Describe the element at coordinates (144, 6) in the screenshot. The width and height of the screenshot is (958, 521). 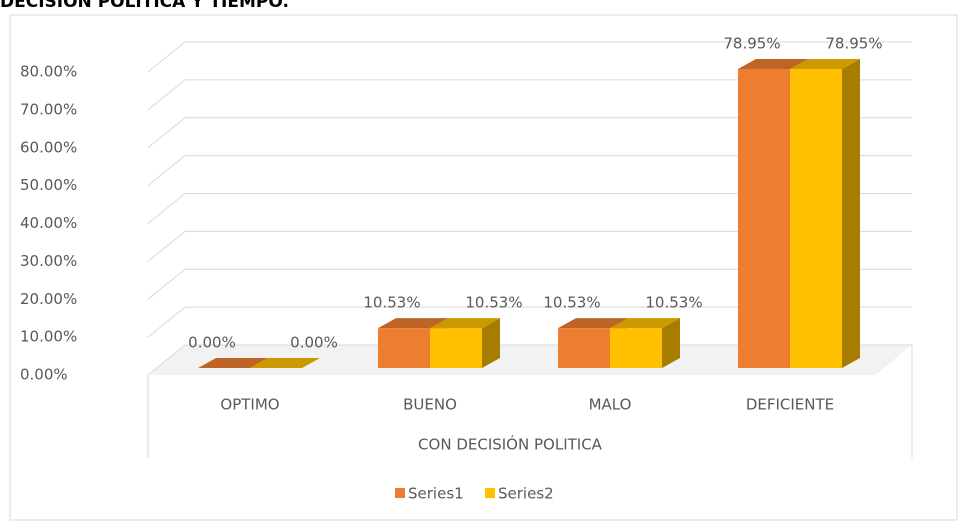
I see `chart-title: DECISION POLITICA Y TIEMPO.` at that location.